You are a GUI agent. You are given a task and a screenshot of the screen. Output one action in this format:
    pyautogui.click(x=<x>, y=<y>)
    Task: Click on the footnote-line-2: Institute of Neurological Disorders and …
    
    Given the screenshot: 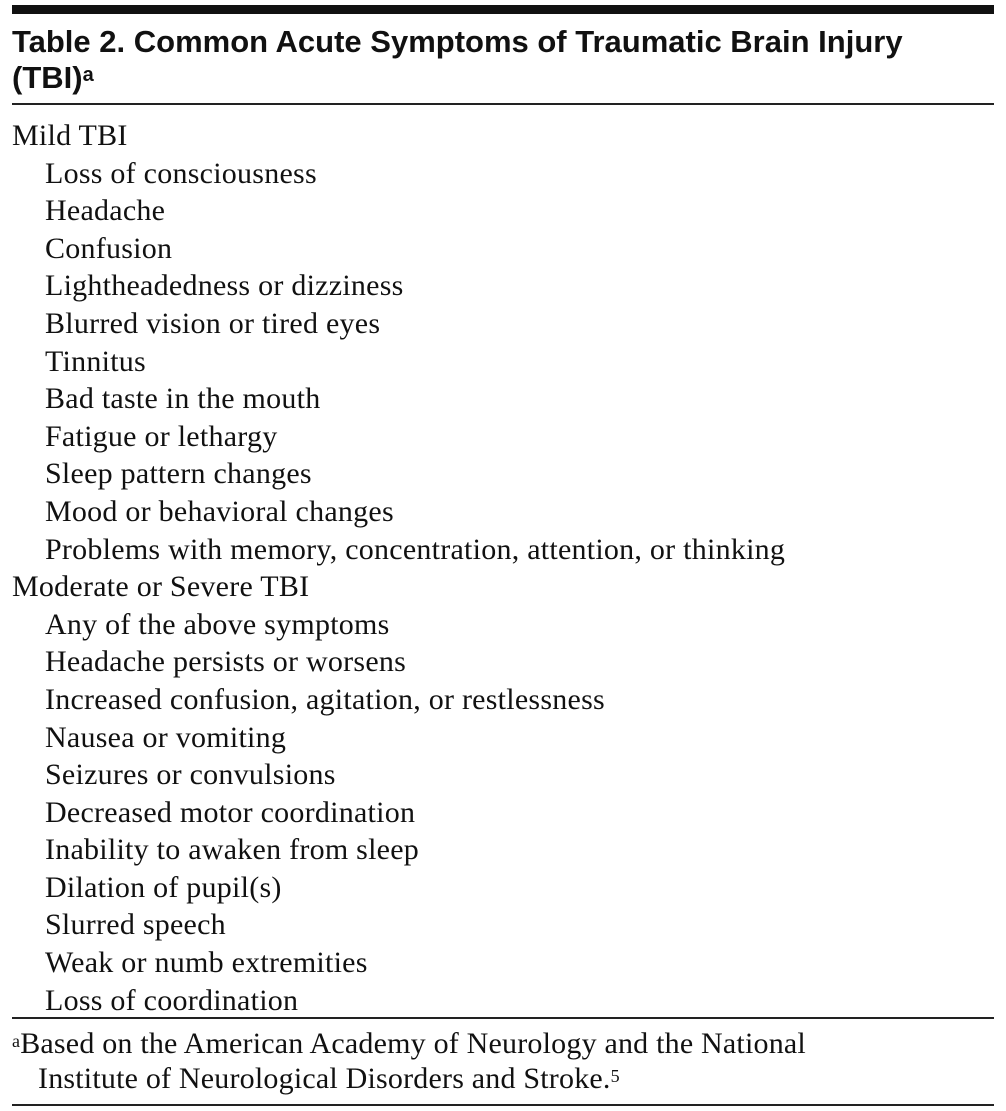 What is the action you would take?
    pyautogui.click(x=324, y=1078)
    